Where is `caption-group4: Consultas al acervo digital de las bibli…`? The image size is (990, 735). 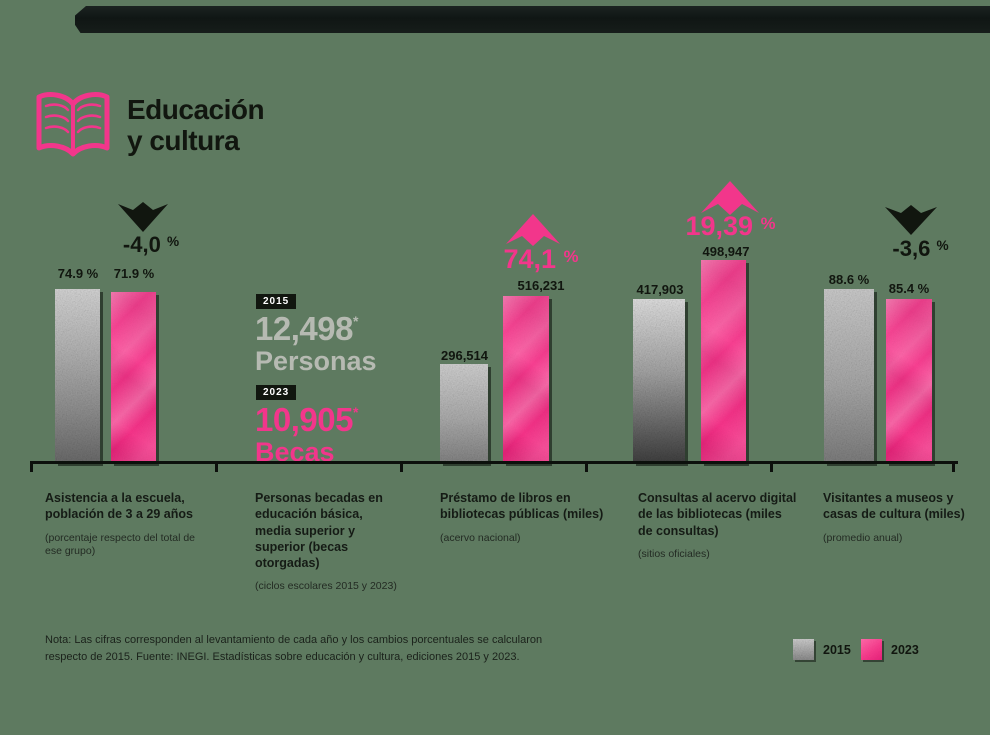 caption-group4: Consultas al acervo digital de las bibli… is located at coordinates (718, 525).